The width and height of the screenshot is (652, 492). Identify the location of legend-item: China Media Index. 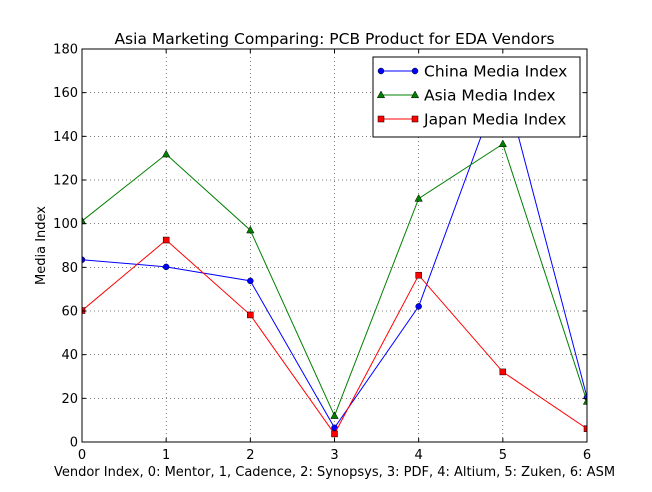
(472, 72).